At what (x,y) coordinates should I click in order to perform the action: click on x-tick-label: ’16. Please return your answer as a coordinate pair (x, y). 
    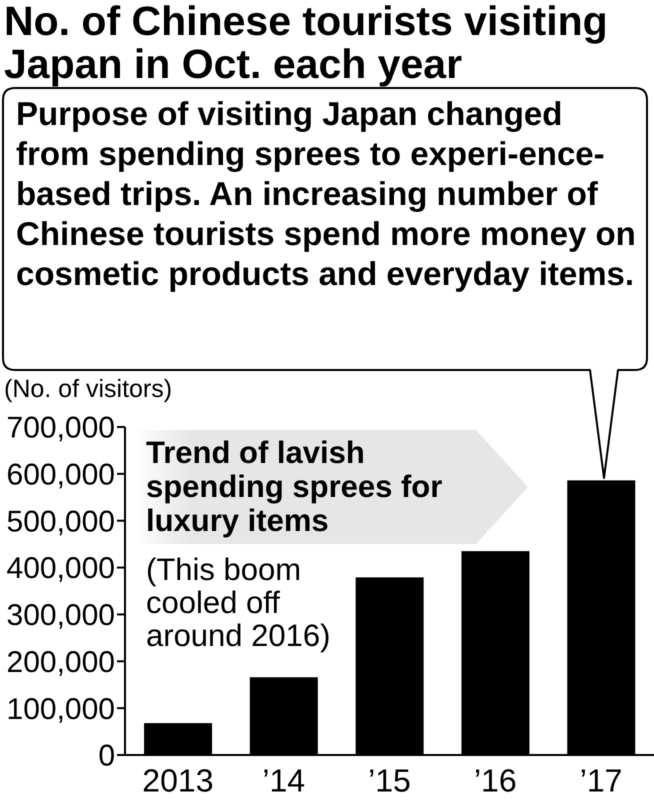
    Looking at the image, I should click on (495, 780).